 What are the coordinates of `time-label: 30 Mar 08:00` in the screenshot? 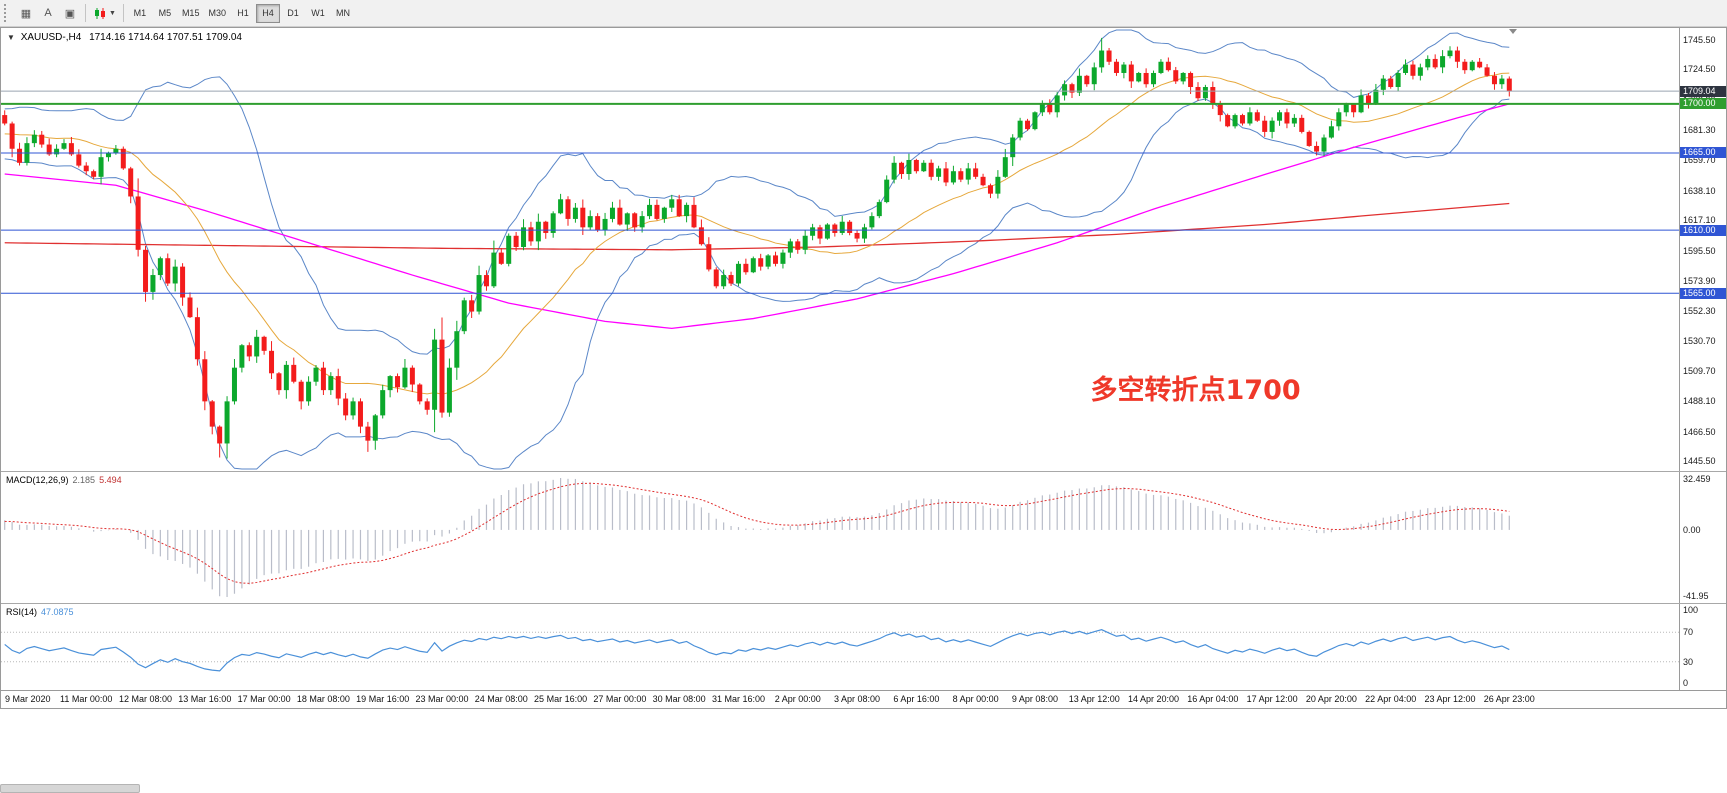 It's located at (679, 699).